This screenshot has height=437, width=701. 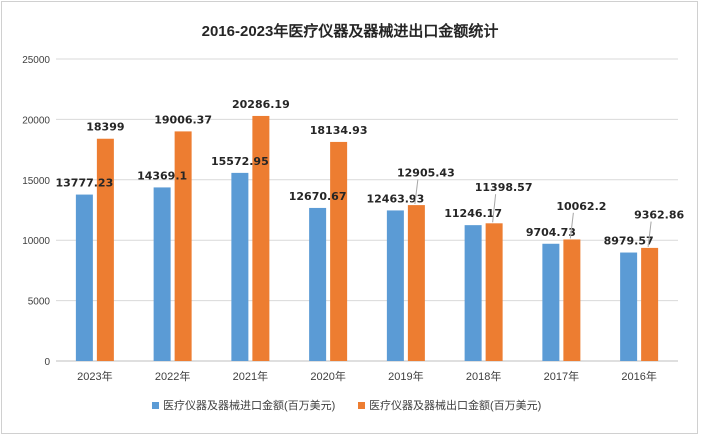 What do you see at coordinates (172, 376) in the screenshot?
I see `x-tick-label: 2022年` at bounding box center [172, 376].